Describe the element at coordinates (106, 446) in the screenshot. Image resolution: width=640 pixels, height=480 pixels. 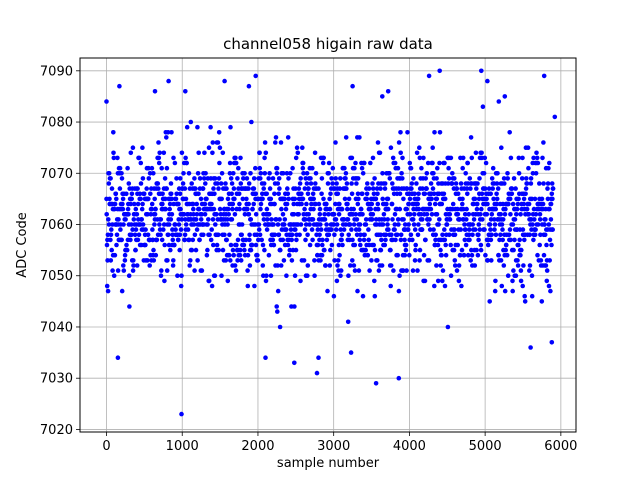
I see `x-tick-label: 0` at that location.